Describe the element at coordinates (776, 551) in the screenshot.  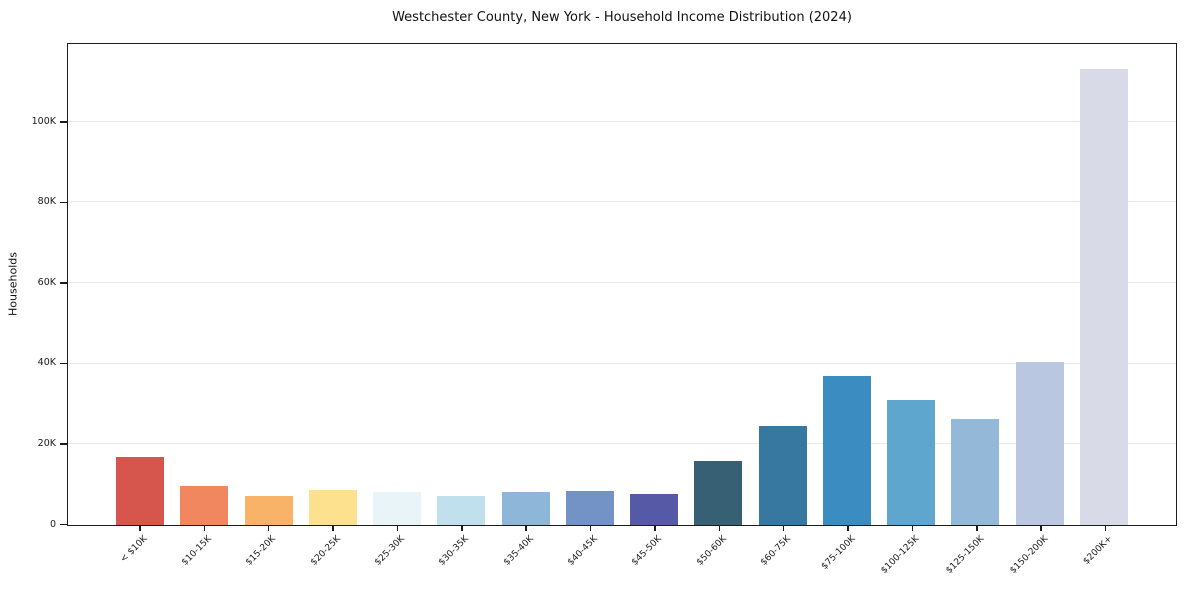
I see `x-tick-label: $60-75K` at that location.